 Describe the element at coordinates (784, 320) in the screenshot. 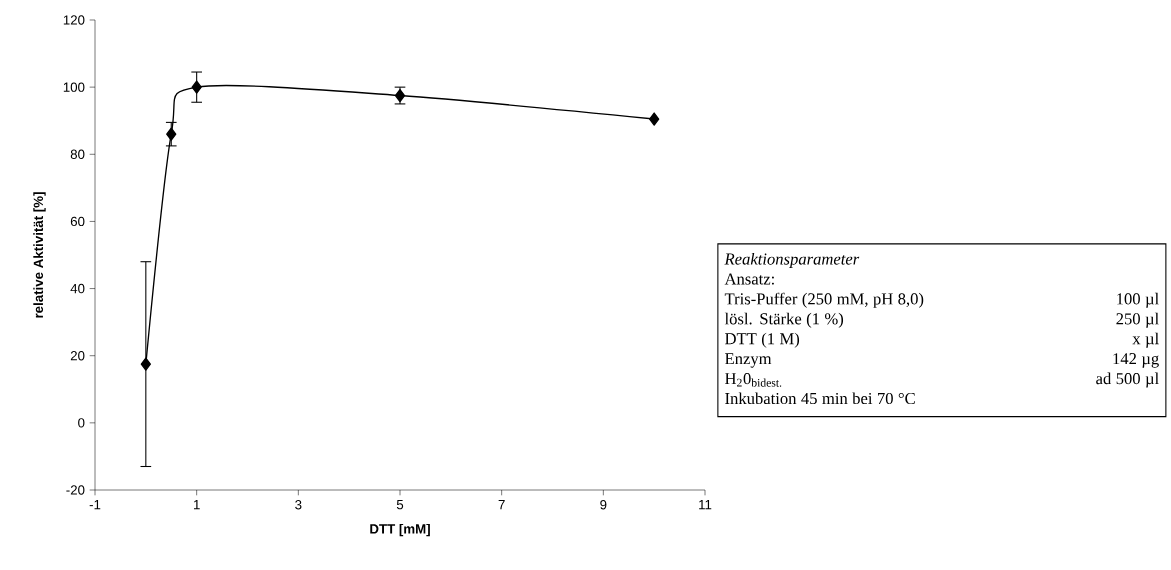

I see `text: lösl. Stärke (1 %)` at that location.